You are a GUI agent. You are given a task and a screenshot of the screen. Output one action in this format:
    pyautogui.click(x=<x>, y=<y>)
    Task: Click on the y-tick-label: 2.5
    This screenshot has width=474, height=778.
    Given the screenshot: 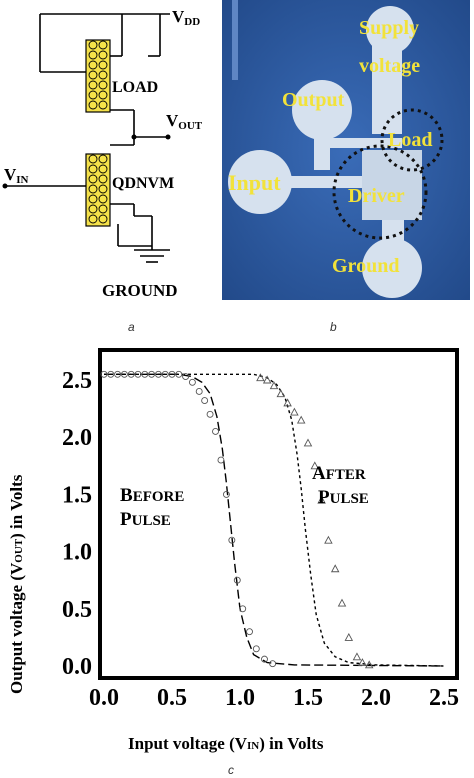 What is the action you would take?
    pyautogui.click(x=77, y=381)
    